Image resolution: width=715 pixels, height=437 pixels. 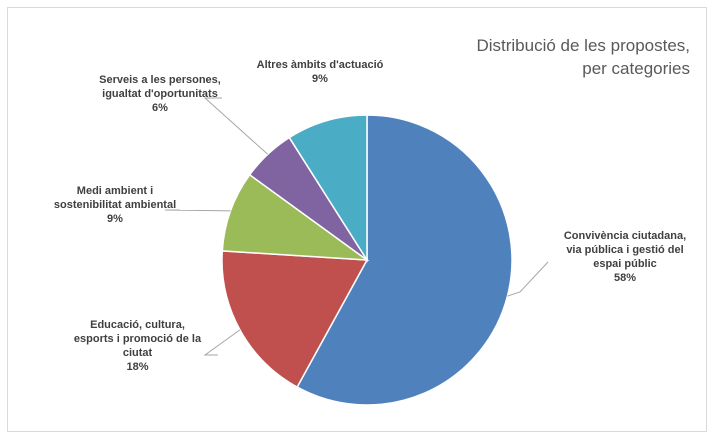 What do you see at coordinates (137, 339) in the screenshot?
I see `slice-label-educacio-line-2: esports i promoció de la` at bounding box center [137, 339].